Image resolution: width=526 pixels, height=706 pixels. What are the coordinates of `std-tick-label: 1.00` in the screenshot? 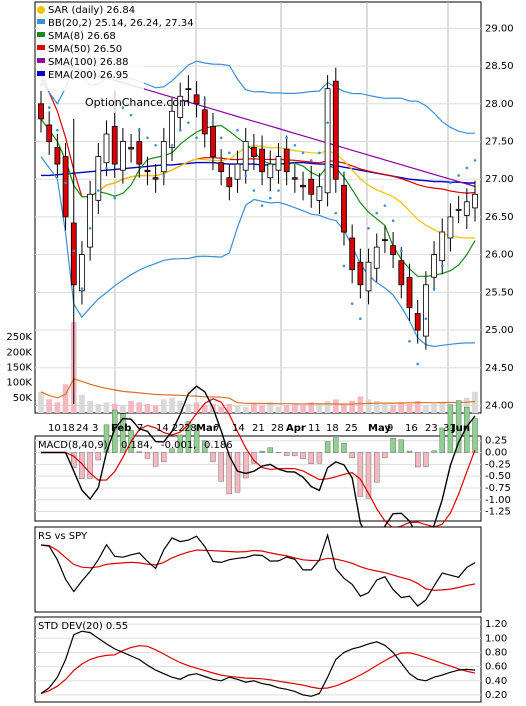 It's located at (496, 638).